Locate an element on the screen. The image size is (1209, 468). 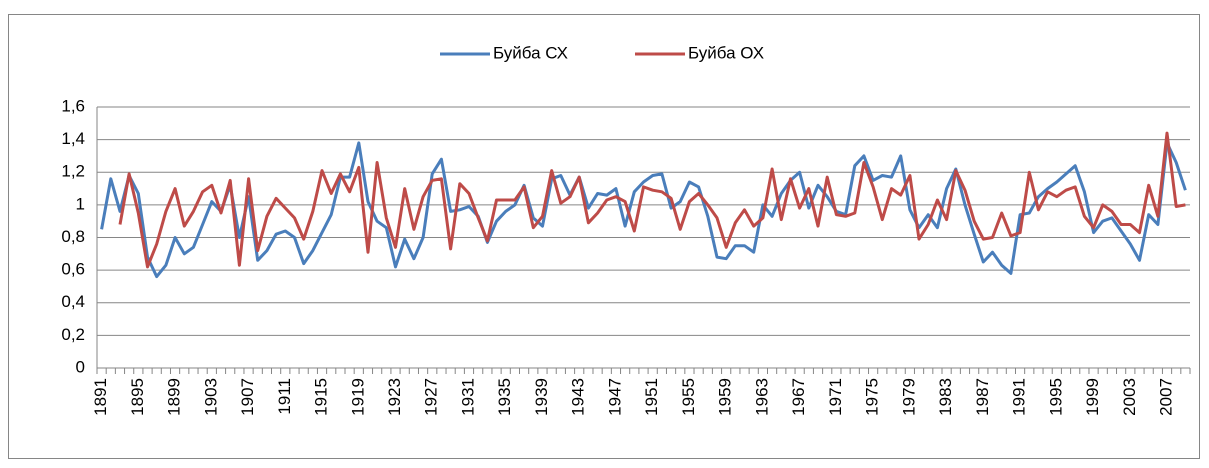
y-tick-label: 0,8 is located at coordinates (73, 236).